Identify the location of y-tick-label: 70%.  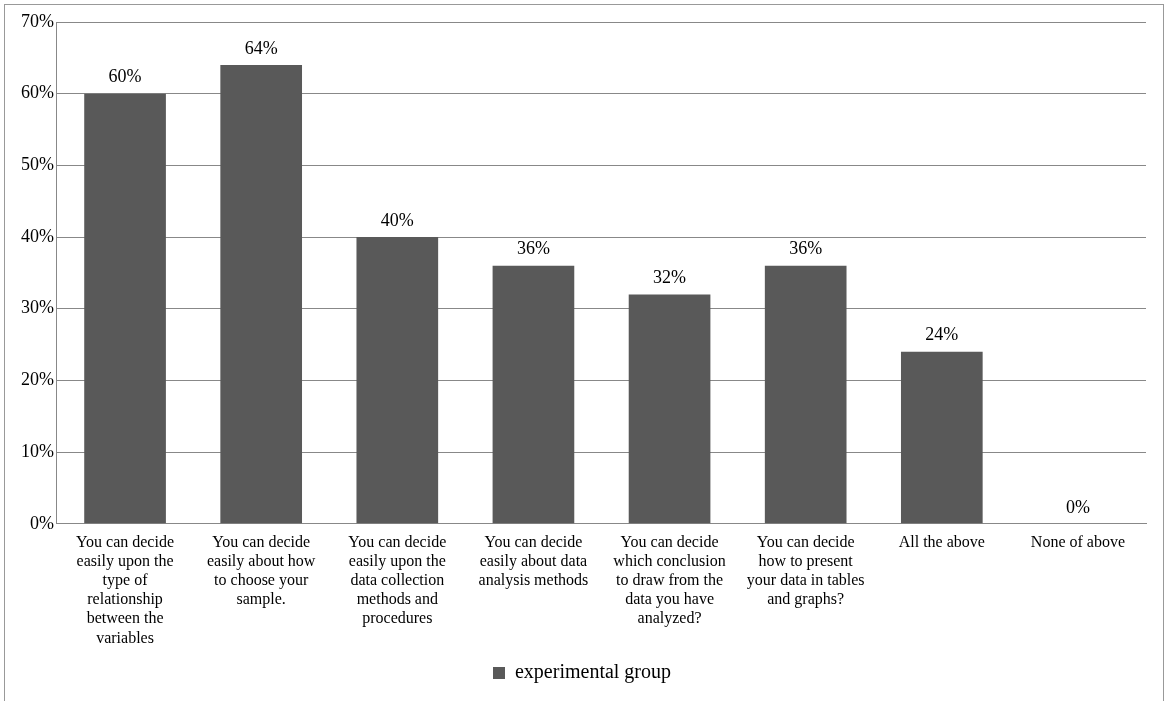
(37, 20).